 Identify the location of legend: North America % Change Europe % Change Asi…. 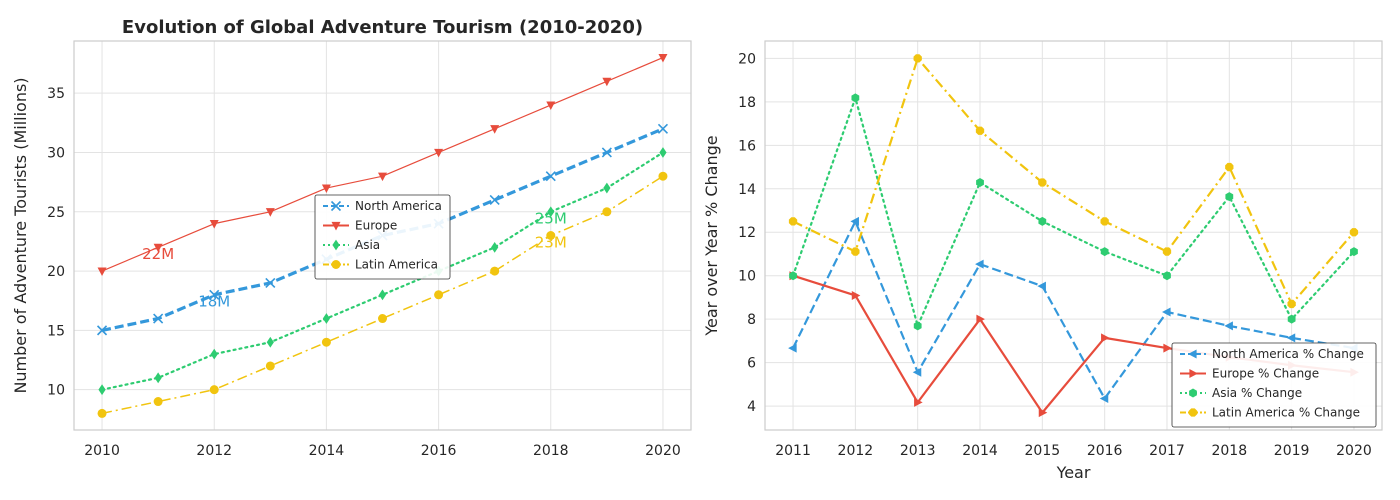
(1274, 385).